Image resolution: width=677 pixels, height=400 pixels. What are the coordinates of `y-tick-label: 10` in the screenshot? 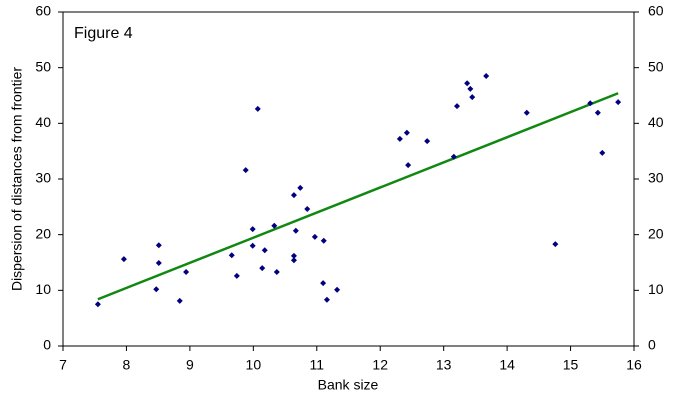 It's located at (43, 289).